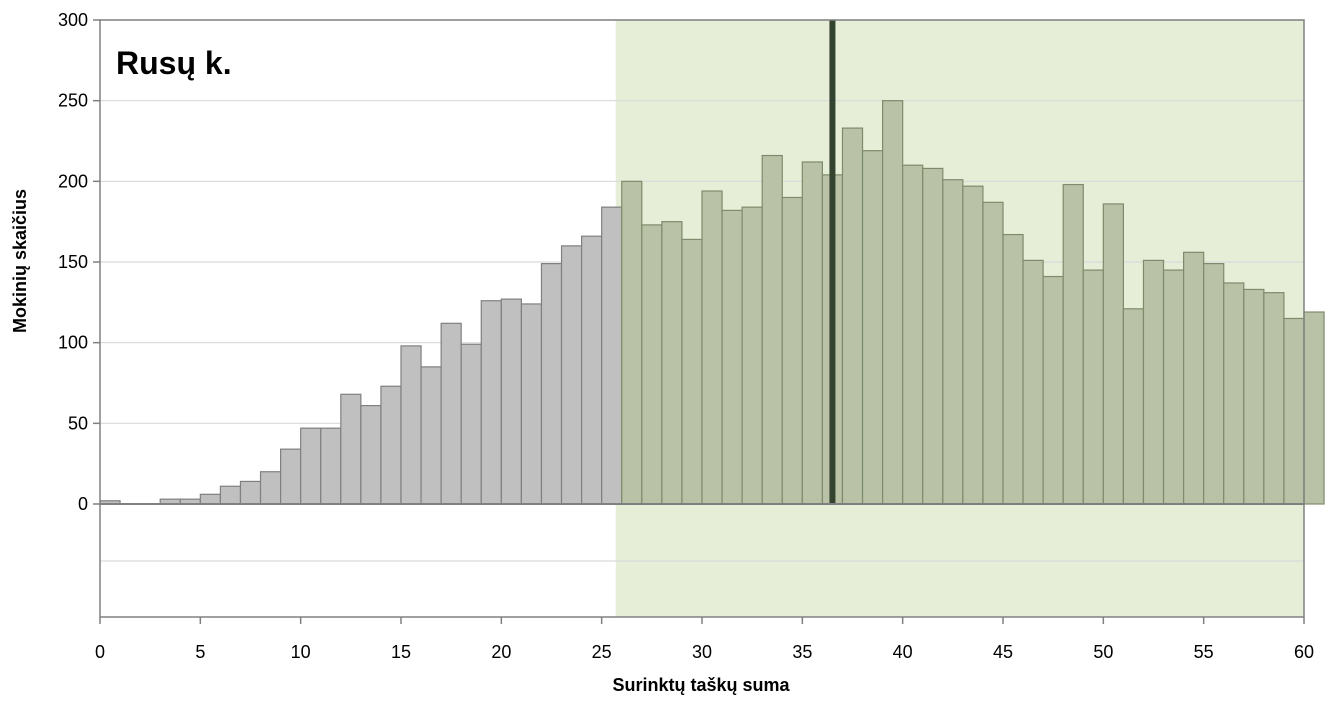 The image size is (1329, 706). I want to click on y-tick-label: 300, so click(73, 20).